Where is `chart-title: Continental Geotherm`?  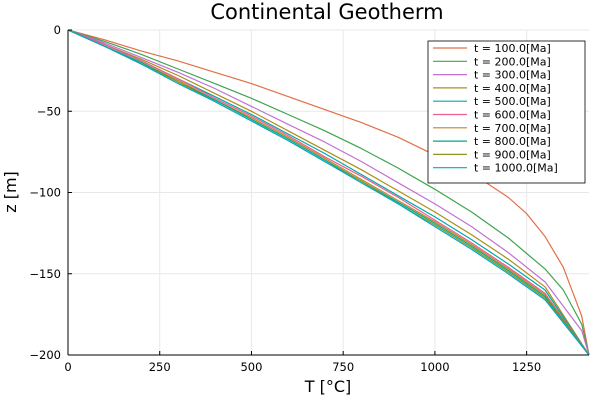
chart-title: Continental Geotherm is located at coordinates (326, 12).